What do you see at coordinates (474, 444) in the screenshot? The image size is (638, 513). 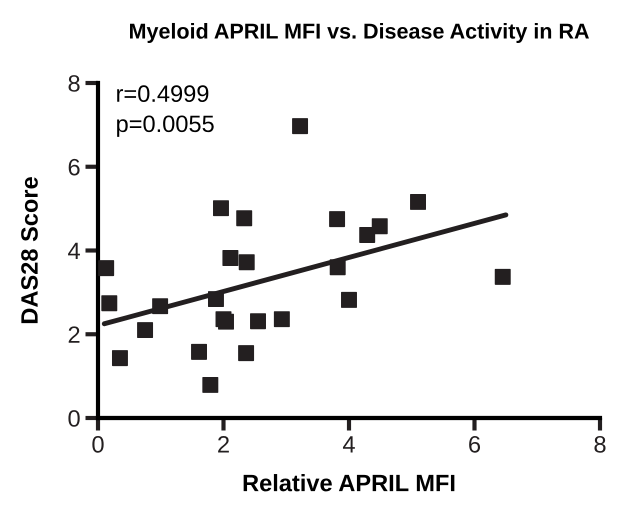 I see `x-tick-label: 6` at bounding box center [474, 444].